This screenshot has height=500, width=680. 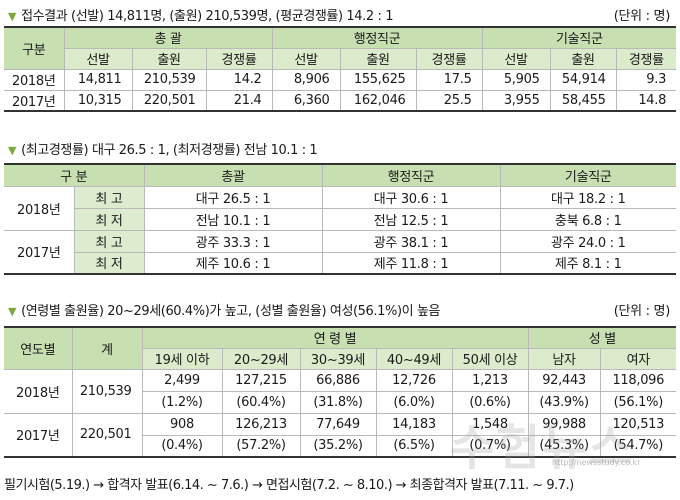 I want to click on percent-cell: (6.5%), so click(x=414, y=446).